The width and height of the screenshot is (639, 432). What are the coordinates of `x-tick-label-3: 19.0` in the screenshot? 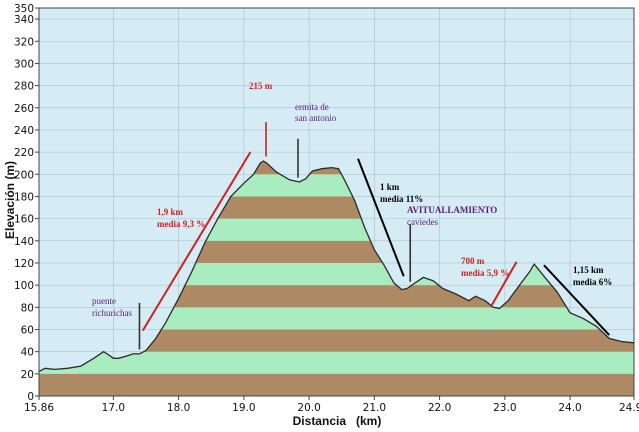 It's located at (243, 408).